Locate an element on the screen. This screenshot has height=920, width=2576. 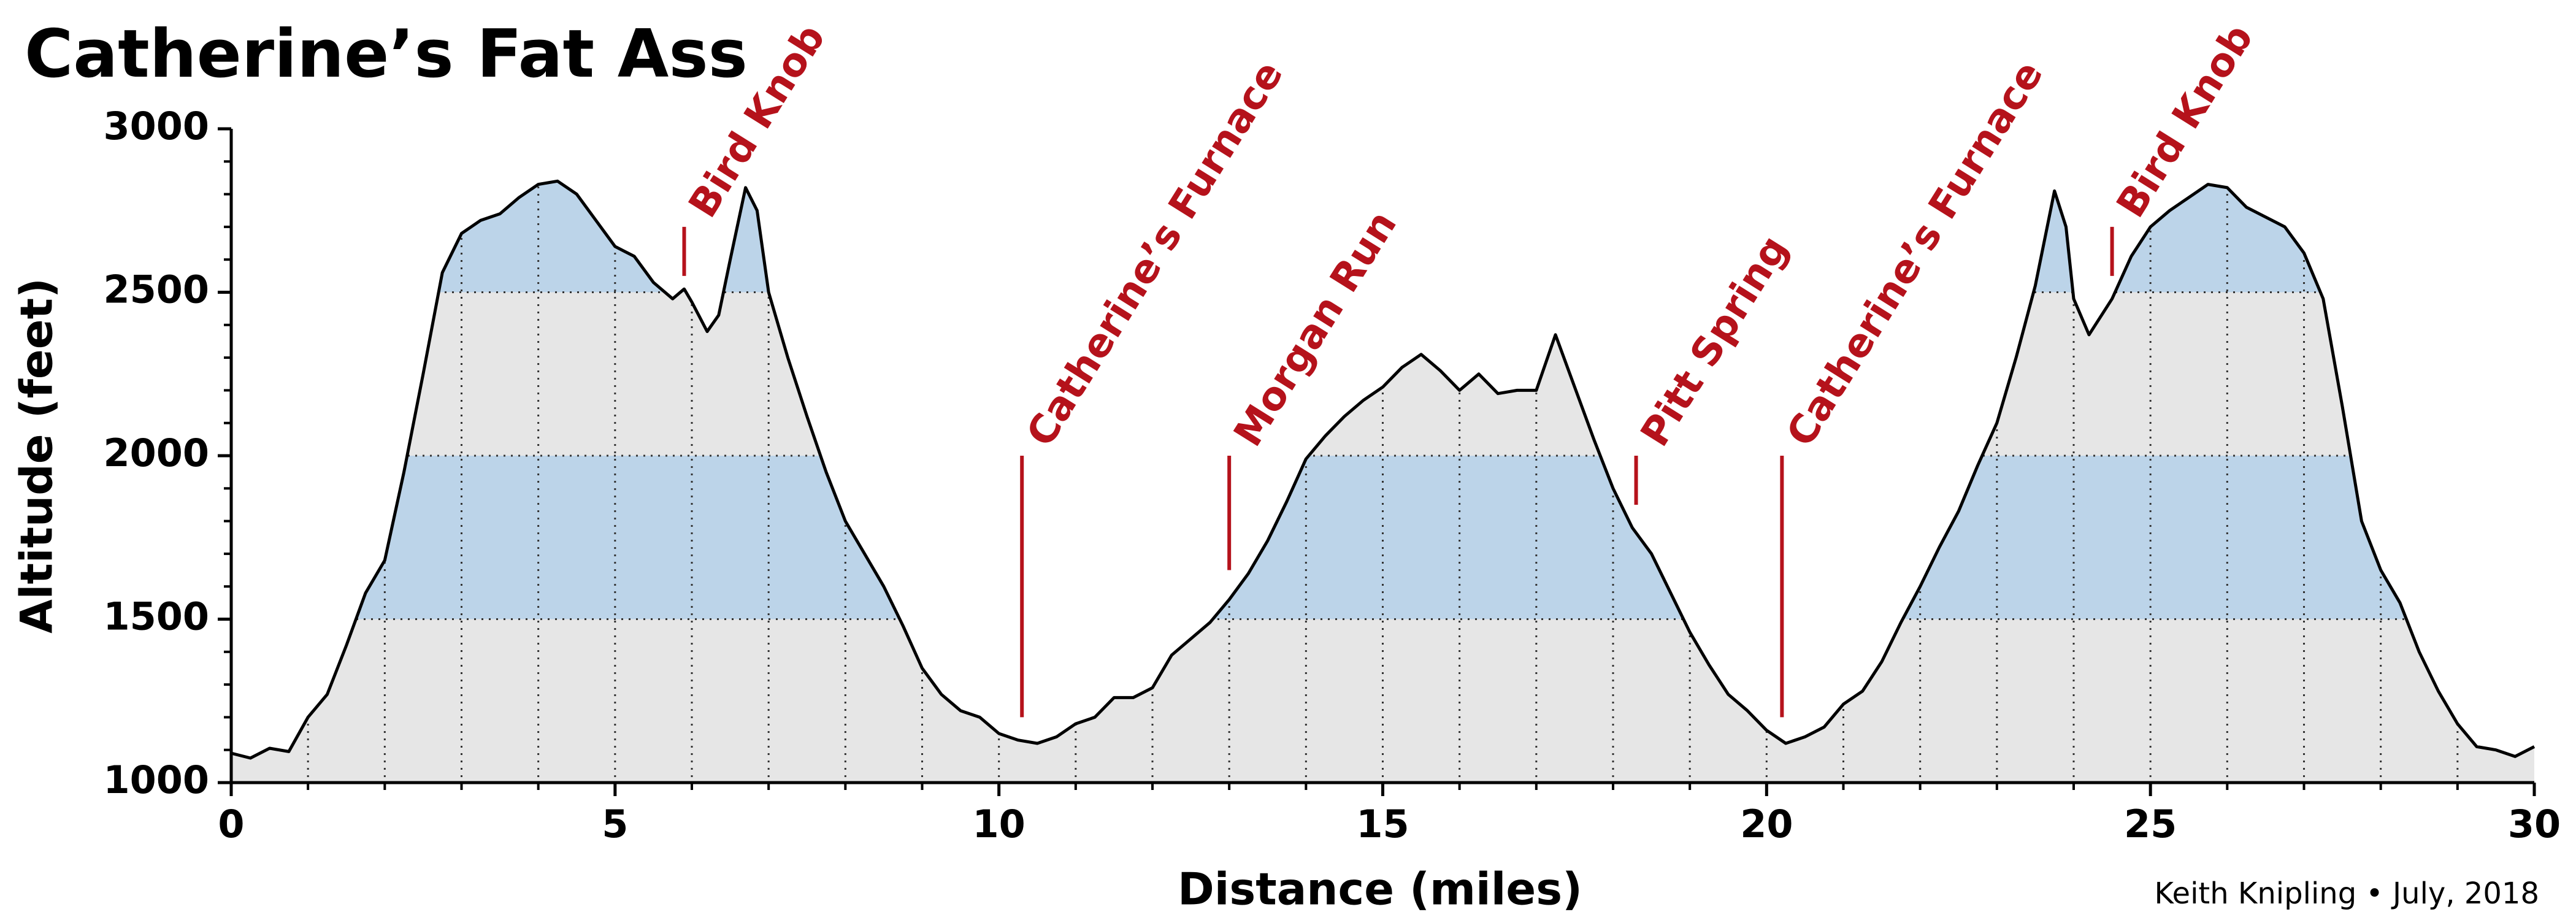
y-tick-label: 3000 is located at coordinates (156, 126).